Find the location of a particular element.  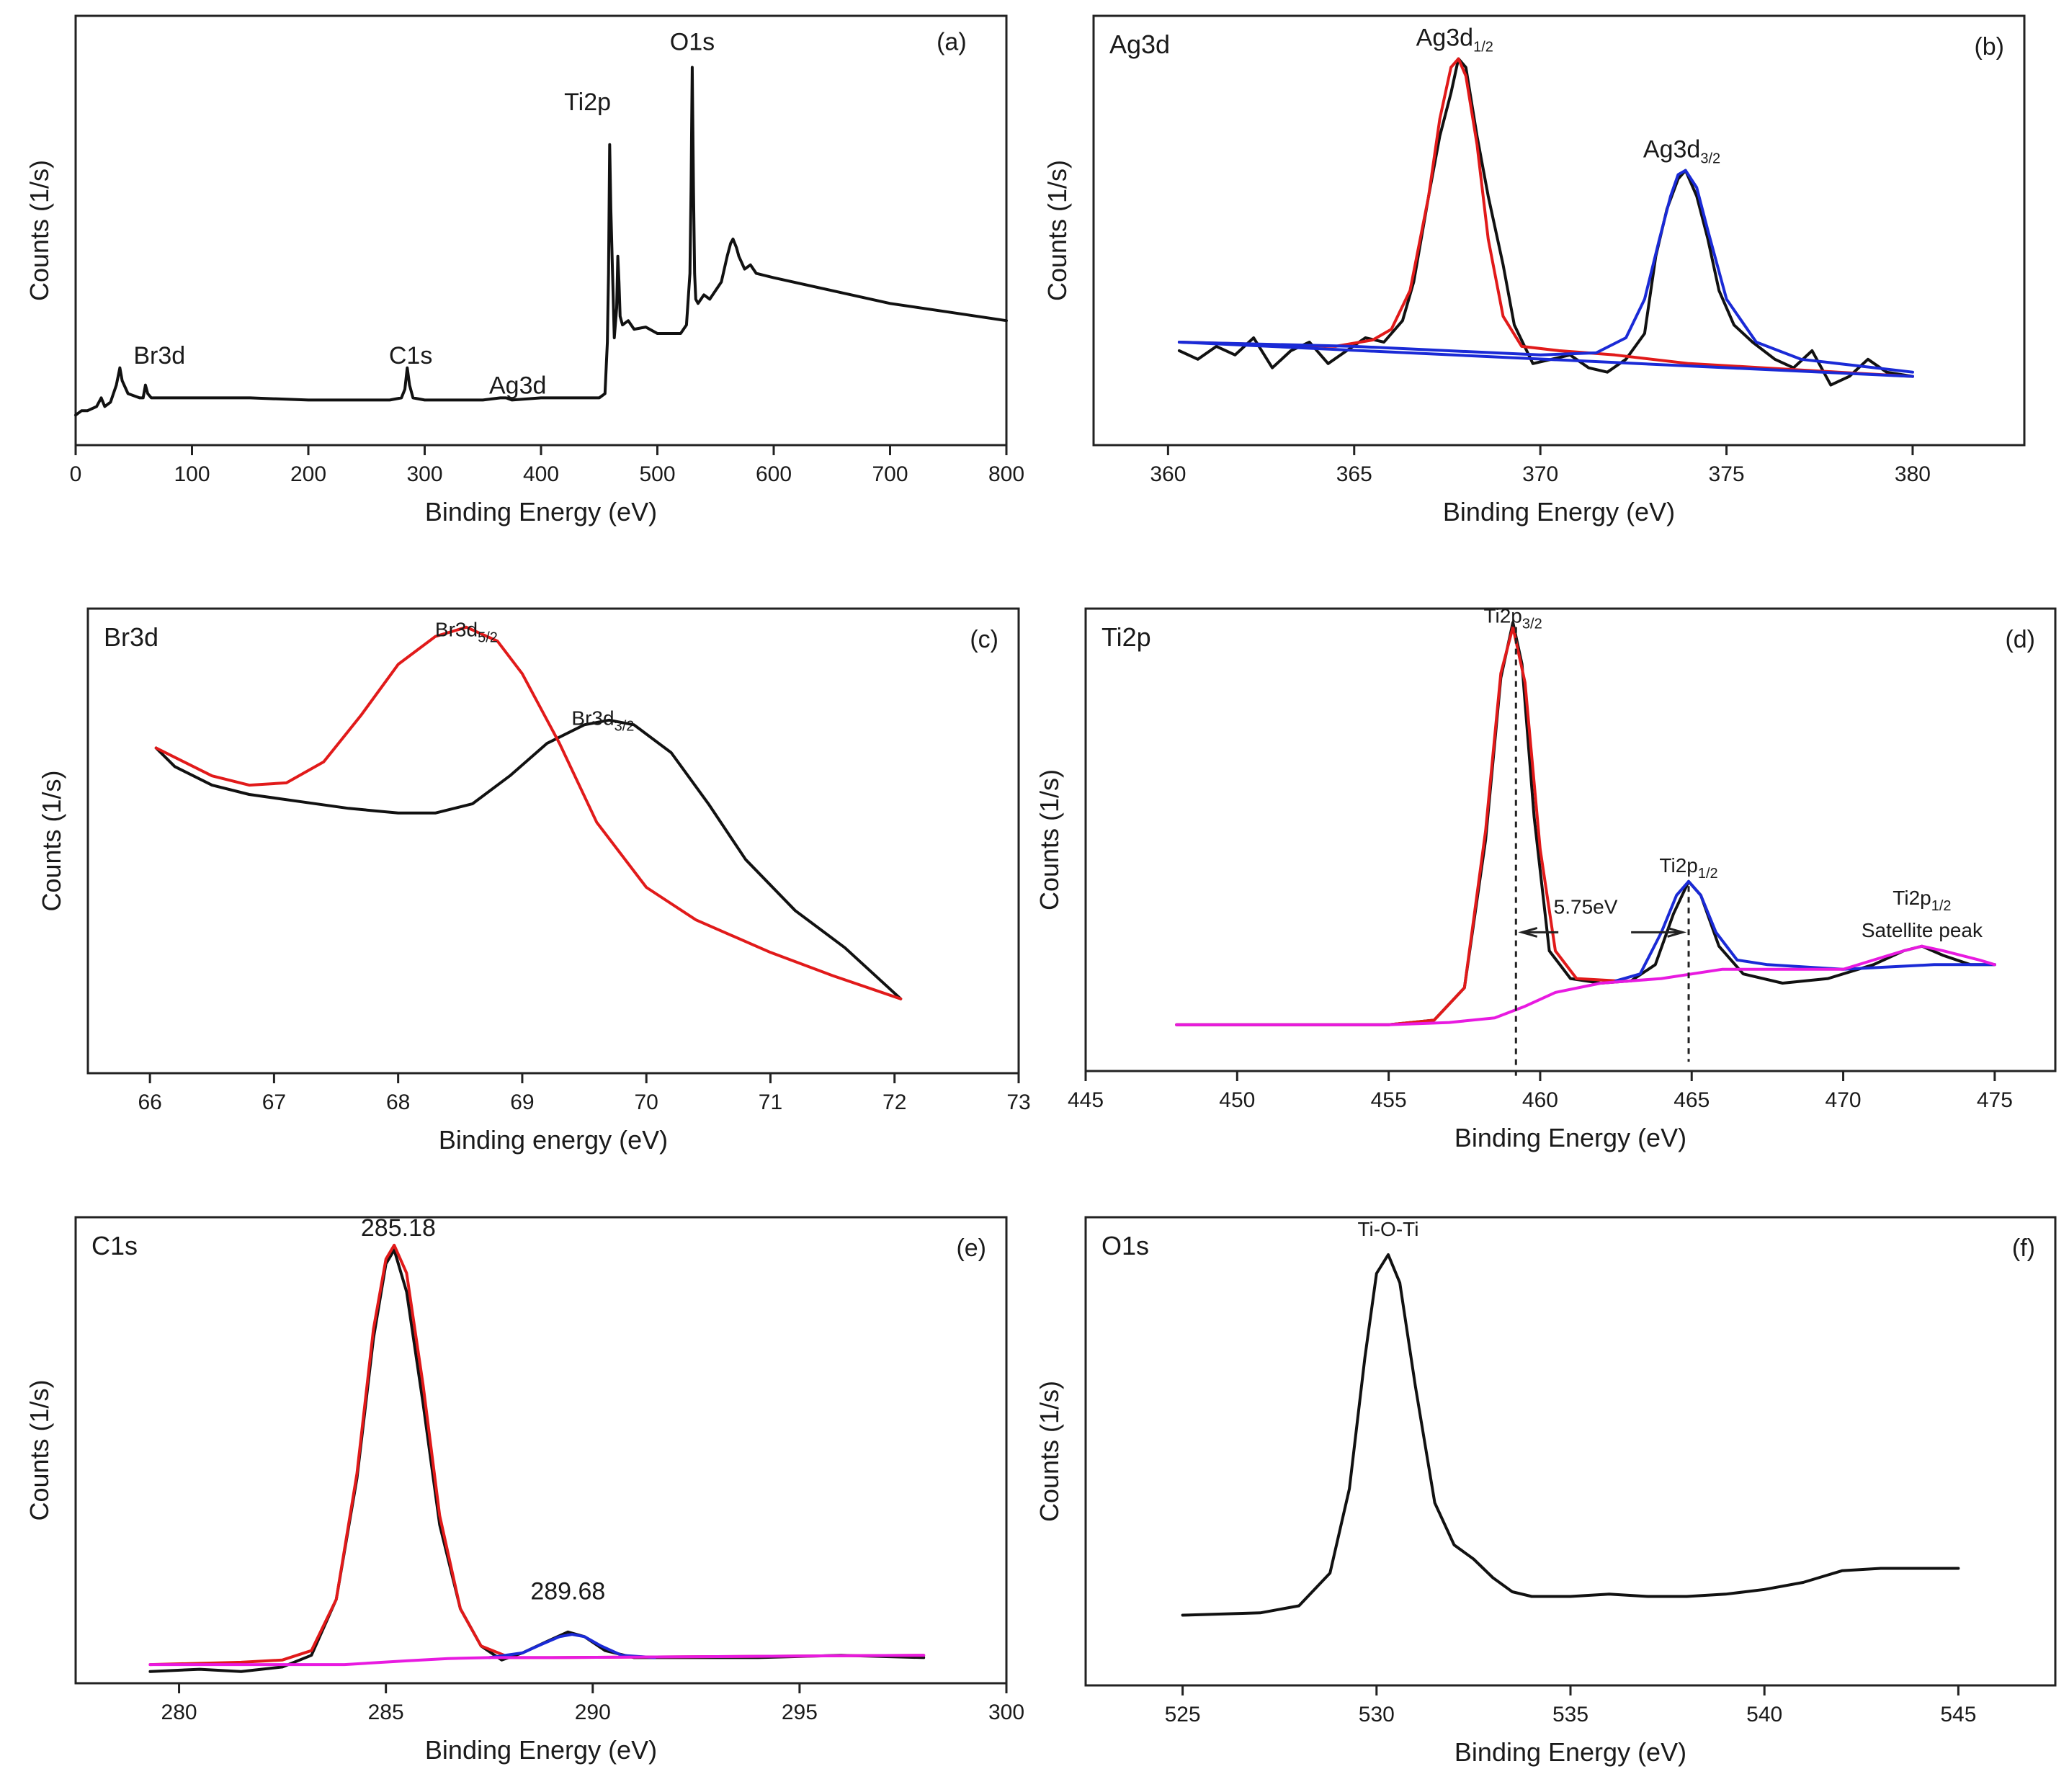

x-tick-label: 465 is located at coordinates (1691, 1100).